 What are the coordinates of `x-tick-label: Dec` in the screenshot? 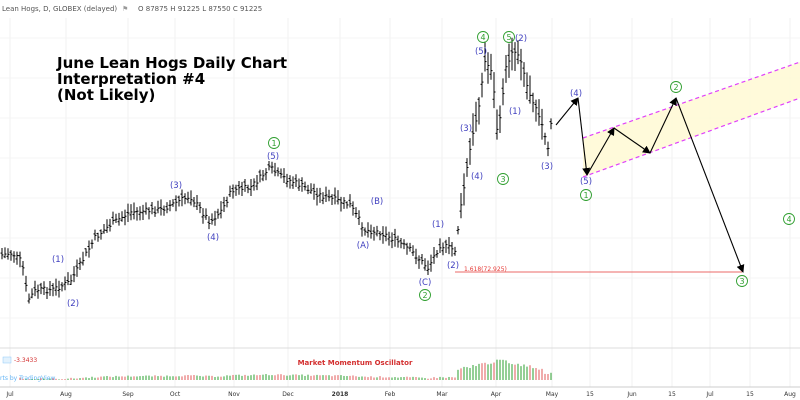 It's located at (288, 394).